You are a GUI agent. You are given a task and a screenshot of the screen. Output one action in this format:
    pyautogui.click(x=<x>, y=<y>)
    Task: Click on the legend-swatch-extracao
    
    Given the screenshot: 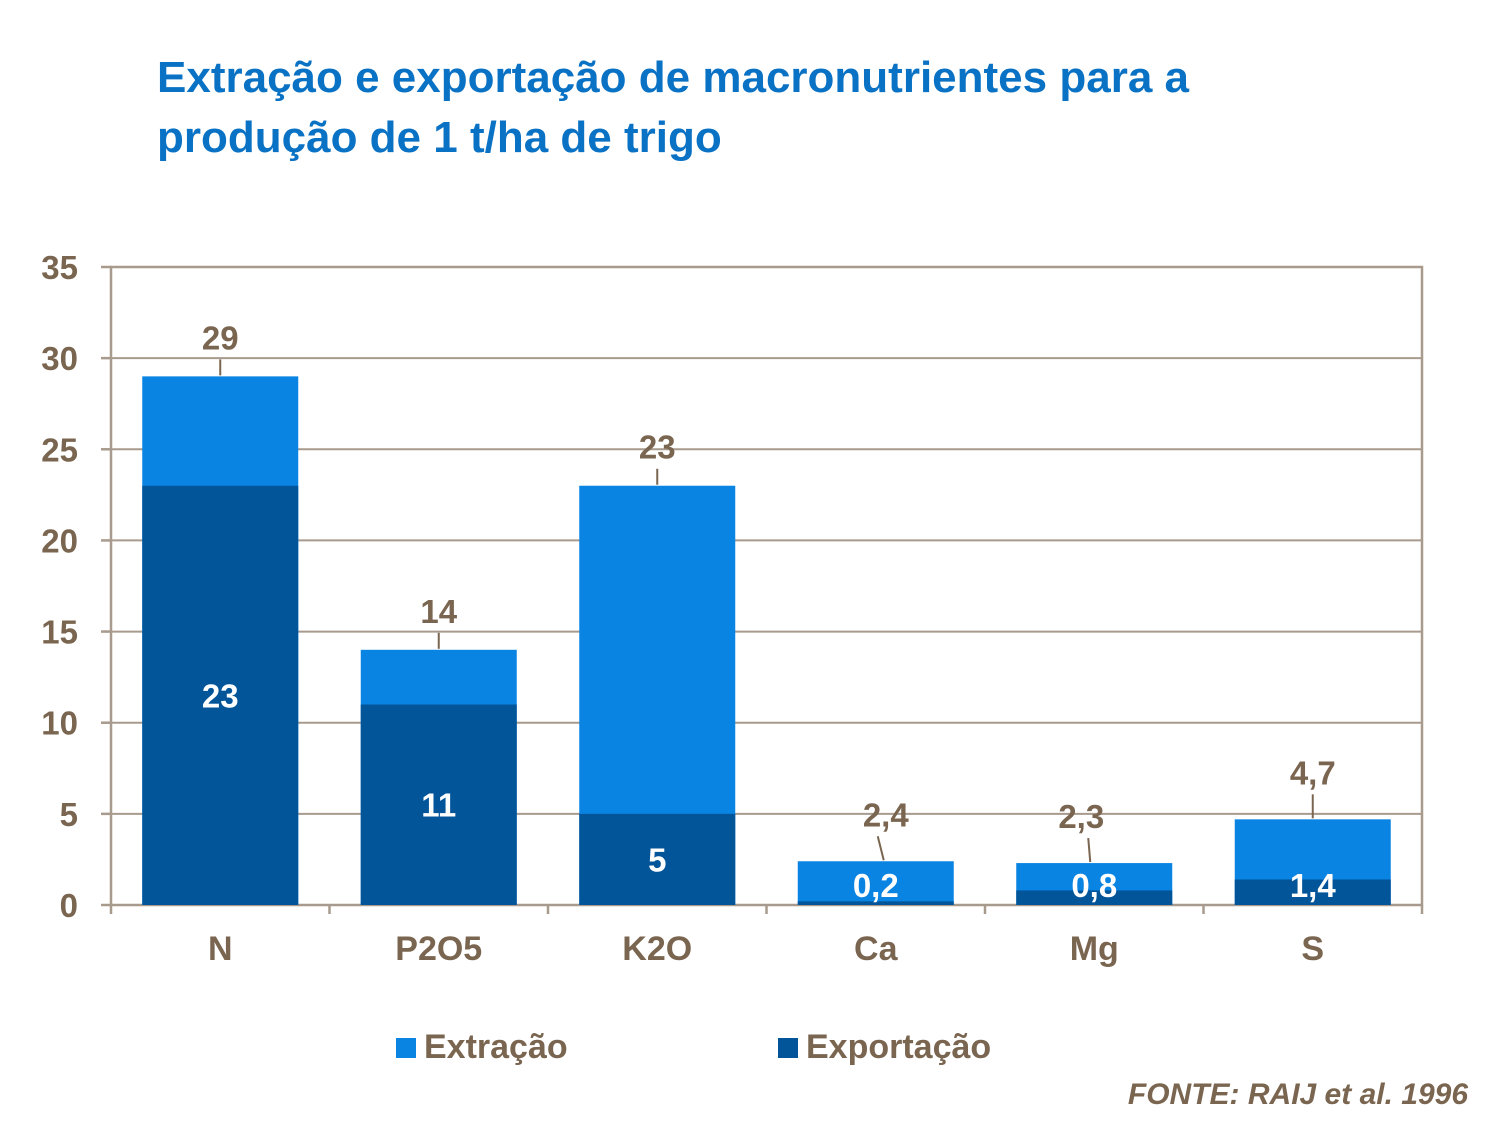 What is the action you would take?
    pyautogui.click(x=406, y=1047)
    